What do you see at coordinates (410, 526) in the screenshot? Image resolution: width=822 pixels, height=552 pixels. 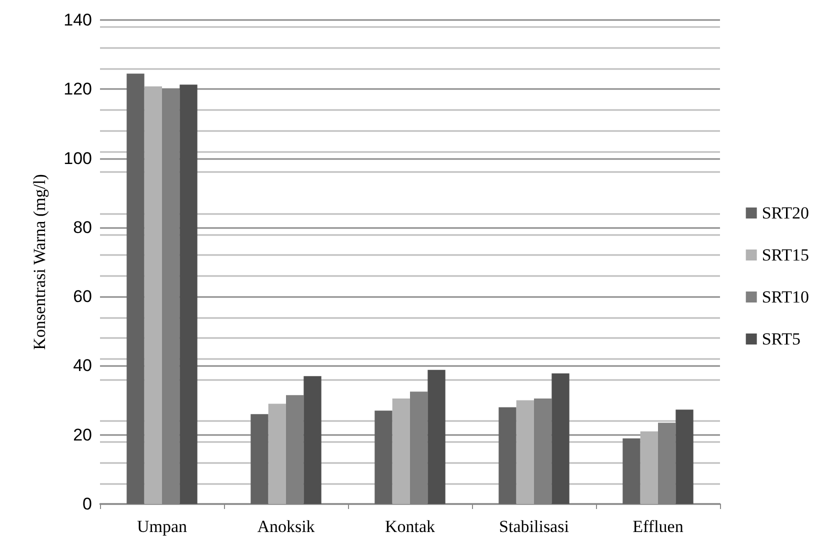 I see `x-tick-label: Kontak` at bounding box center [410, 526].